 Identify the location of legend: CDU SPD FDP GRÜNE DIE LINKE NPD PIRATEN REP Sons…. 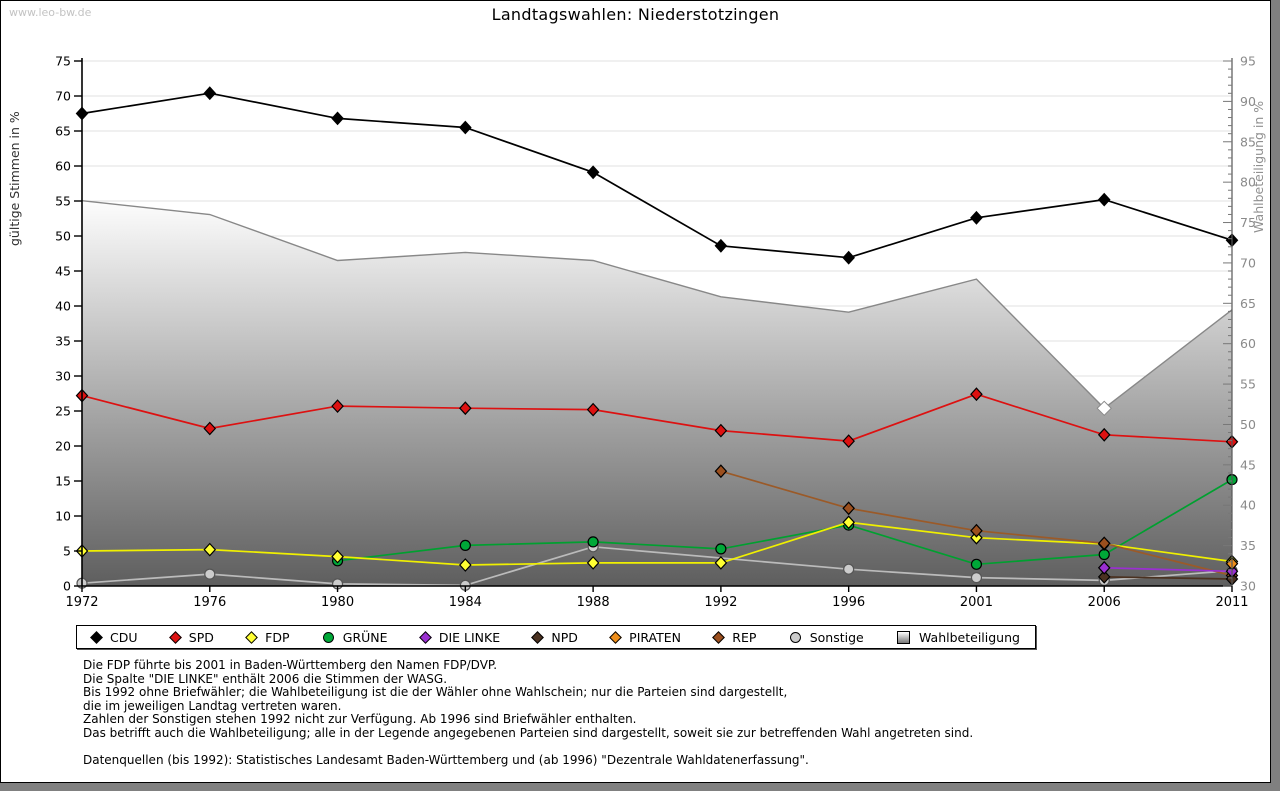
(556, 637).